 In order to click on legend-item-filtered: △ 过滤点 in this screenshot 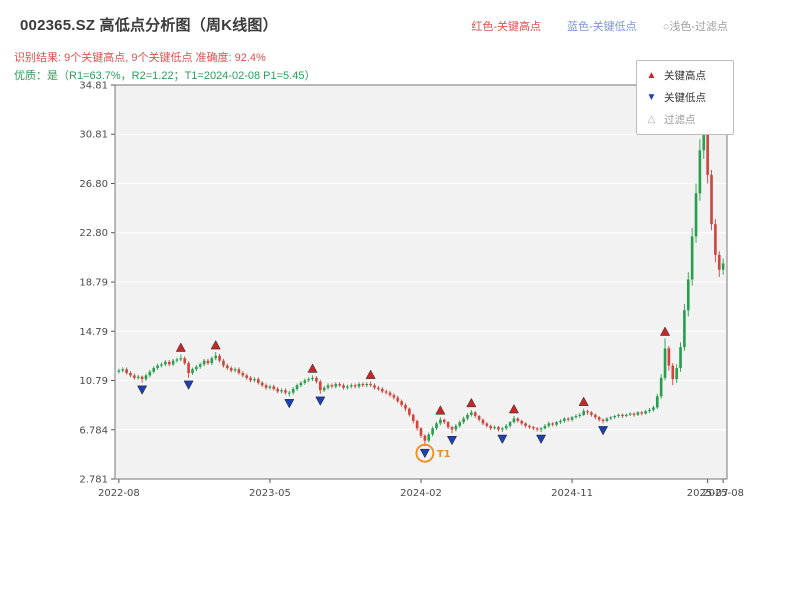, I will do `click(685, 119)`.